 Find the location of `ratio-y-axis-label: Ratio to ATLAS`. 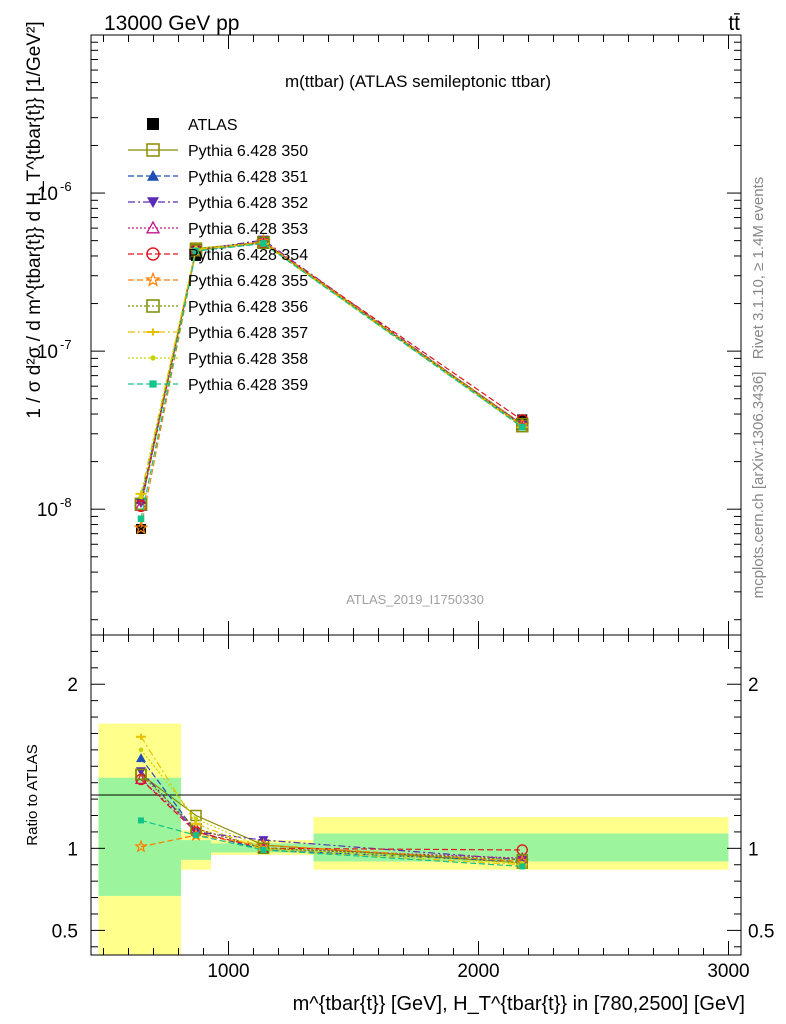

ratio-y-axis-label: Ratio to ATLAS is located at coordinates (32, 794).